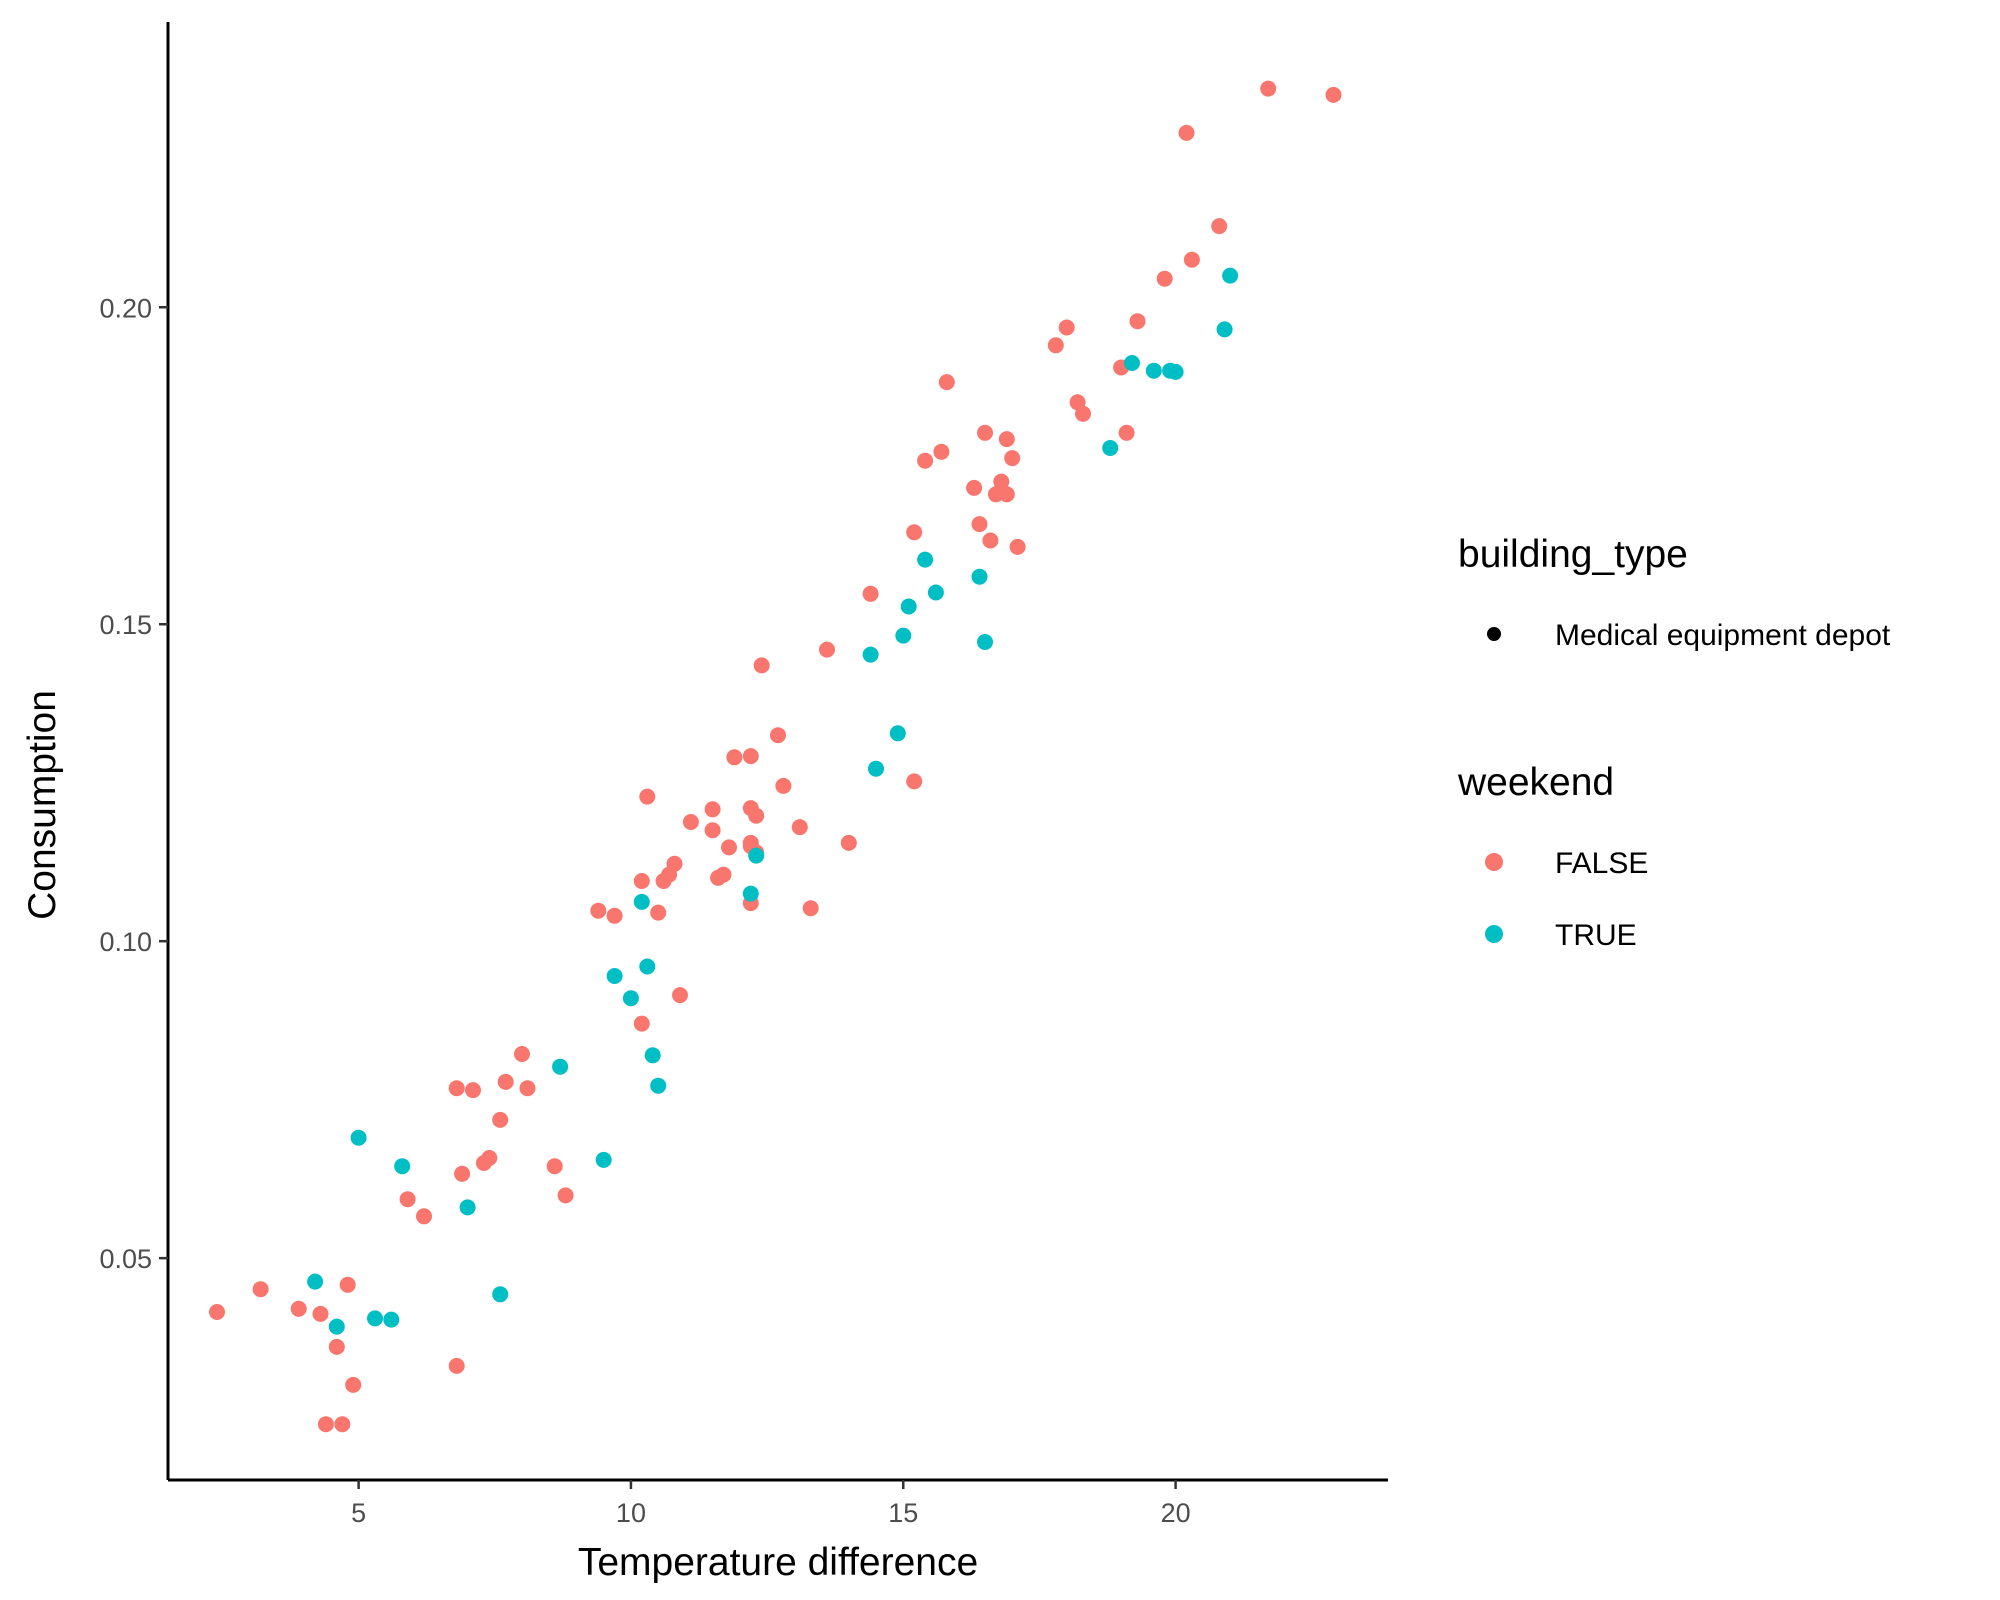  Describe the element at coordinates (125, 308) in the screenshot. I see `y-tick-label: 0.20` at that location.